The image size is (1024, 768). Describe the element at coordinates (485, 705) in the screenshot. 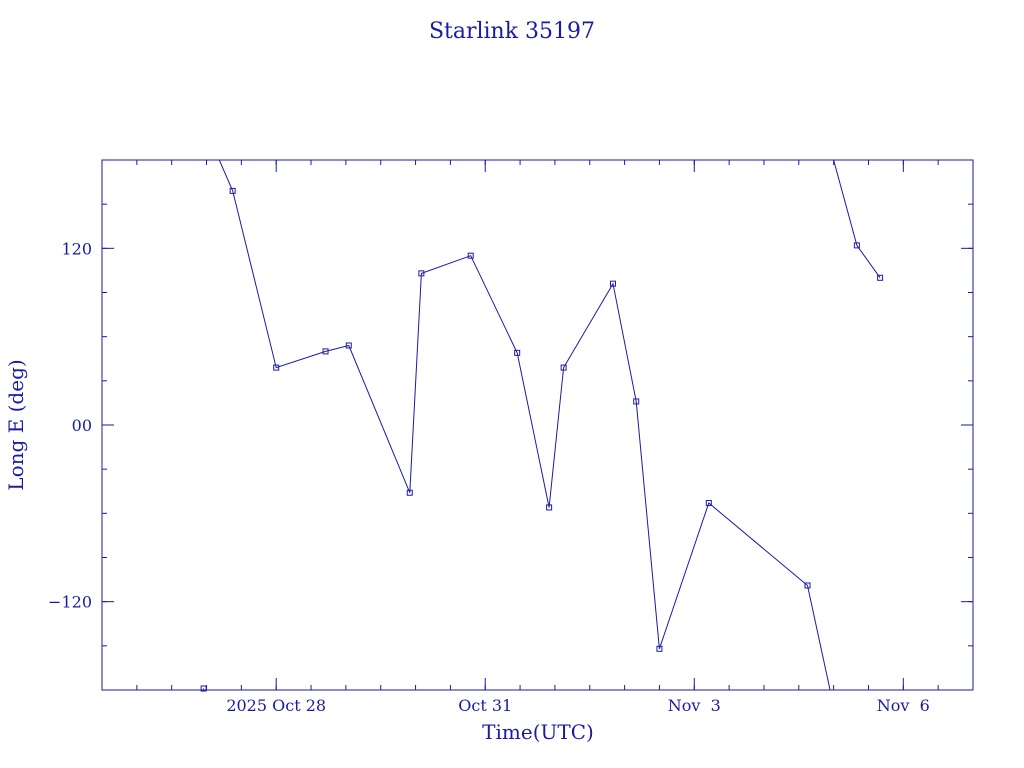

I see `x-tick-label: Oct 31` at that location.